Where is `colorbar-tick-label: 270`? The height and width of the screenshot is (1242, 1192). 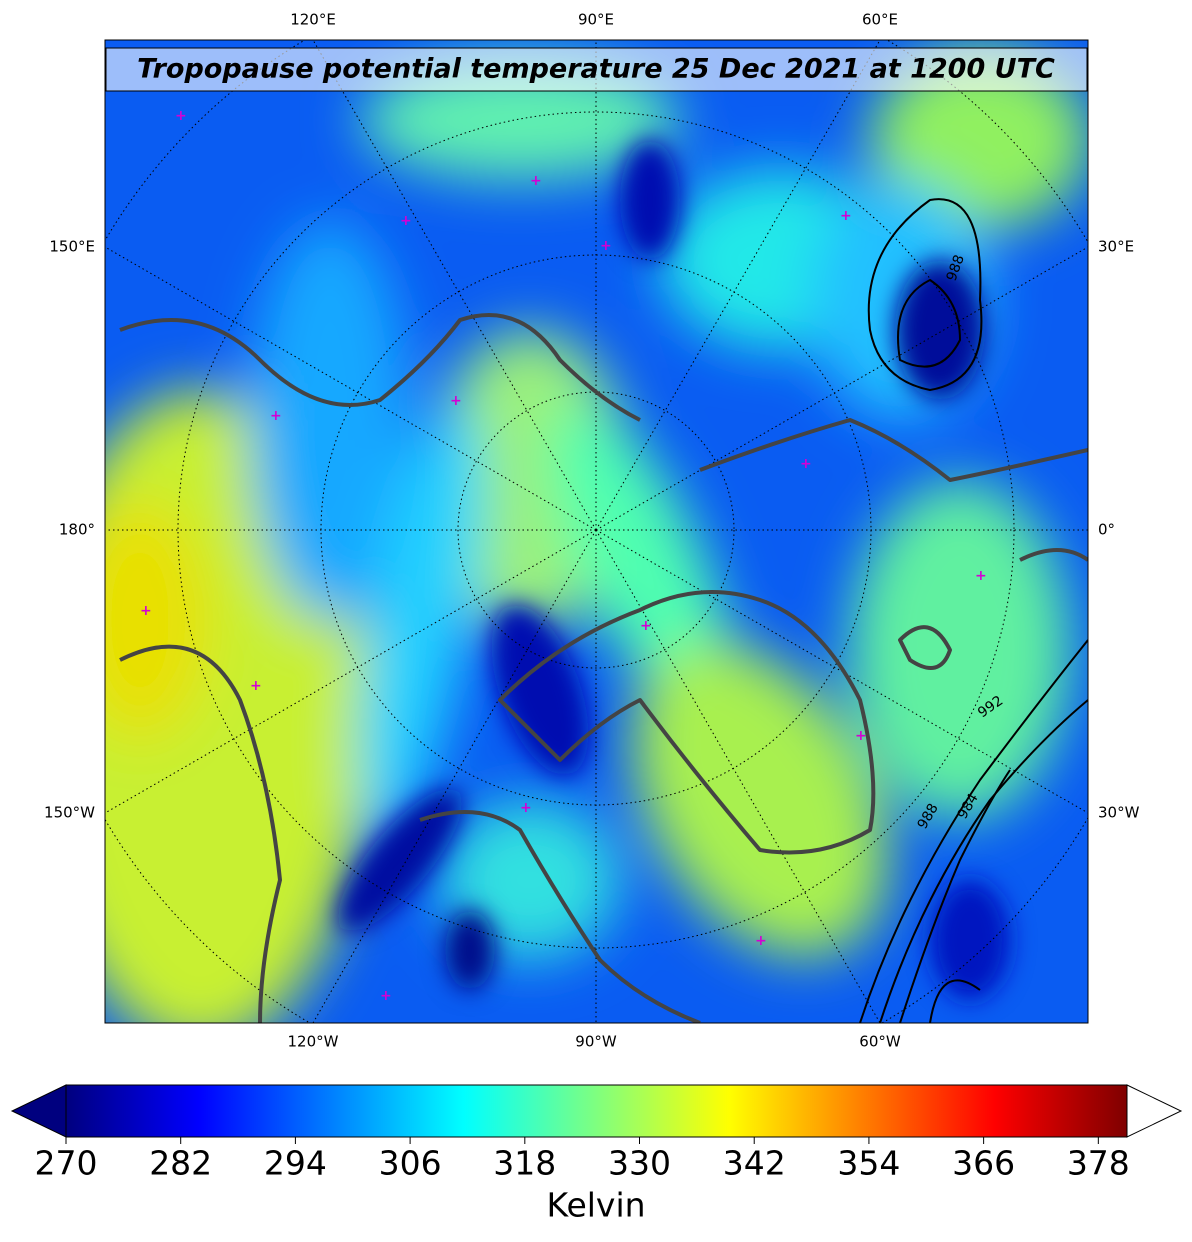 colorbar-tick-label: 270 is located at coordinates (66, 1163).